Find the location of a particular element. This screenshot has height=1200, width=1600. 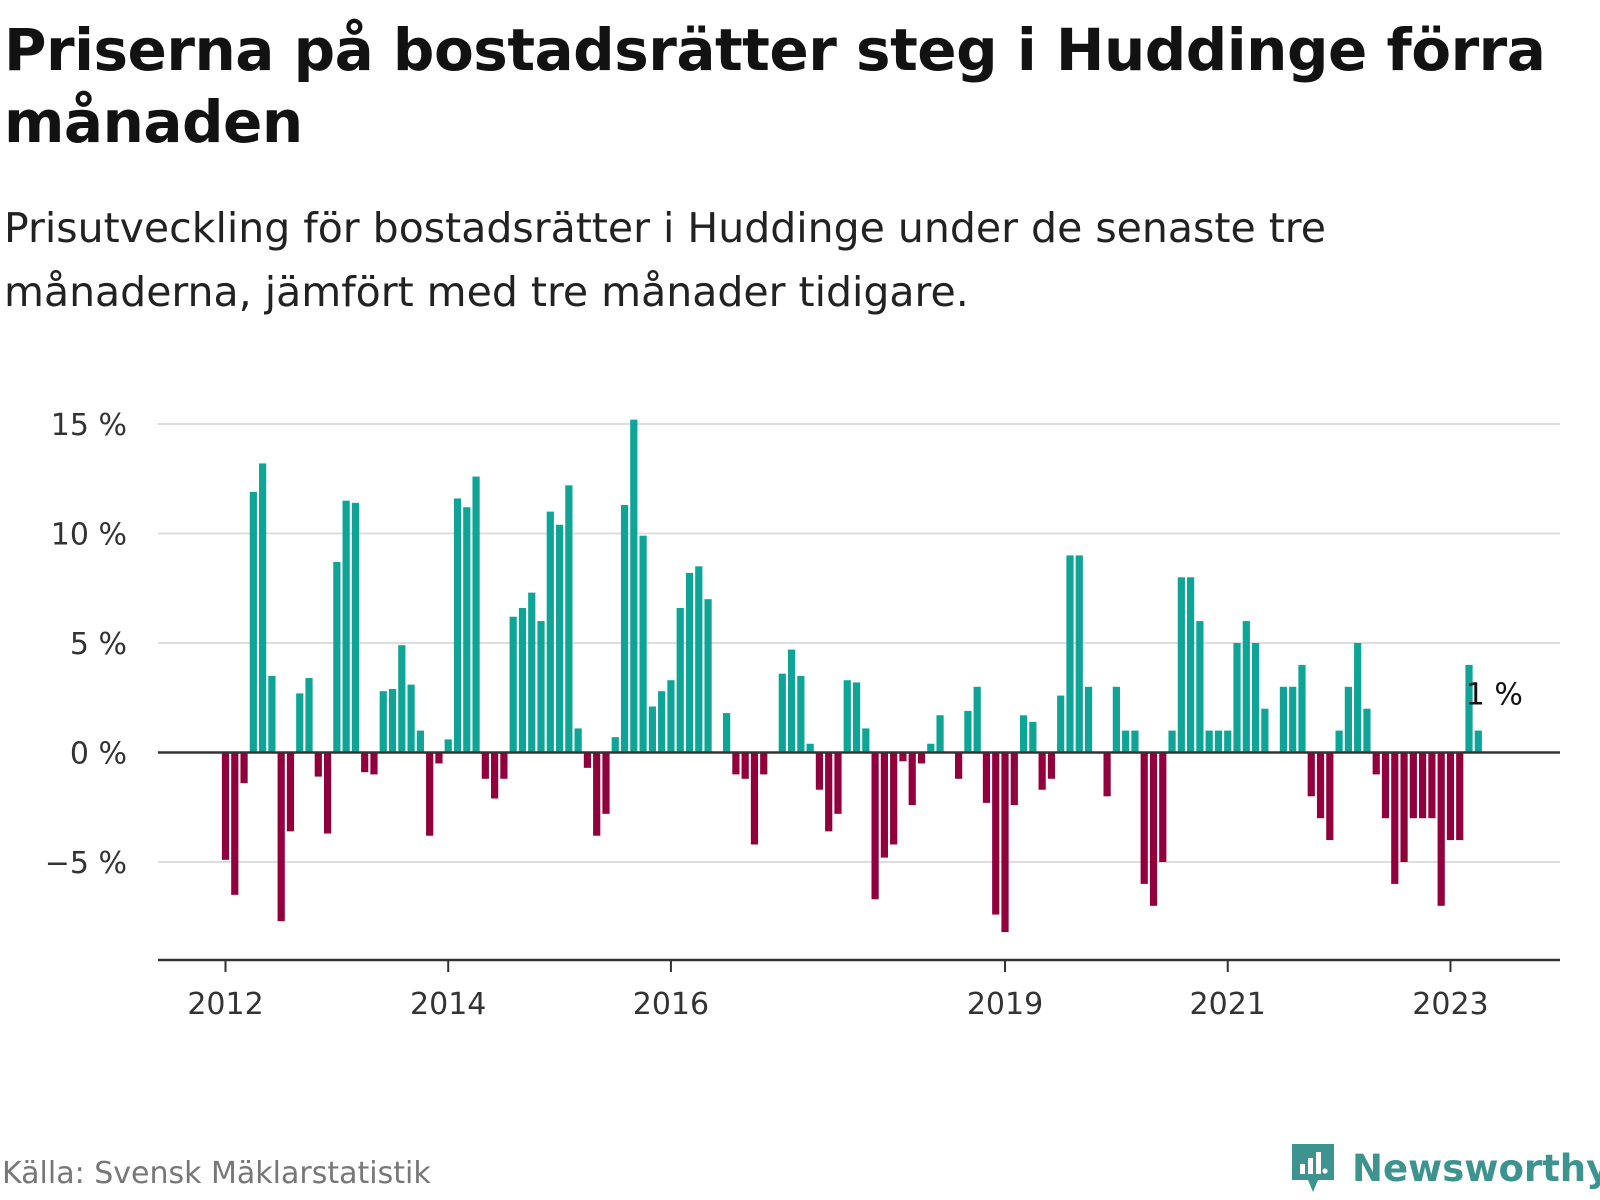

x-tick-label: 2012 is located at coordinates (225, 1004).